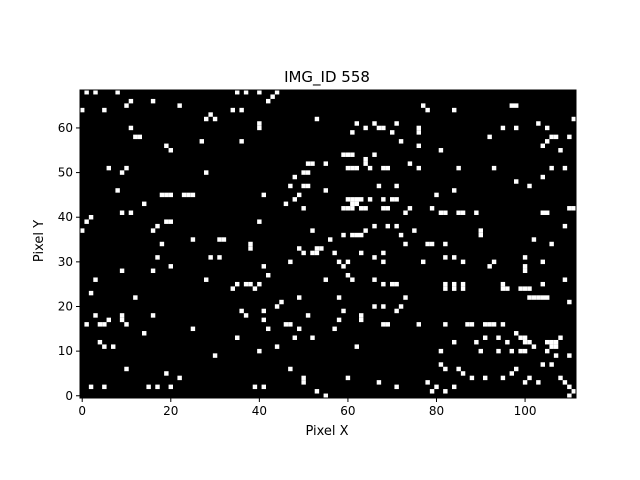  What do you see at coordinates (326, 431) in the screenshot?
I see `x-axis-label: Pixel X` at bounding box center [326, 431].